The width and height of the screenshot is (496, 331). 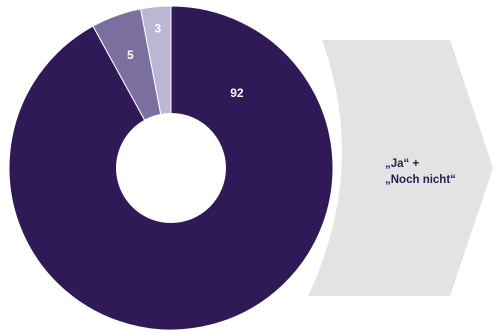 I want to click on callout-line-2: „Noch nicht“, so click(x=420, y=180).